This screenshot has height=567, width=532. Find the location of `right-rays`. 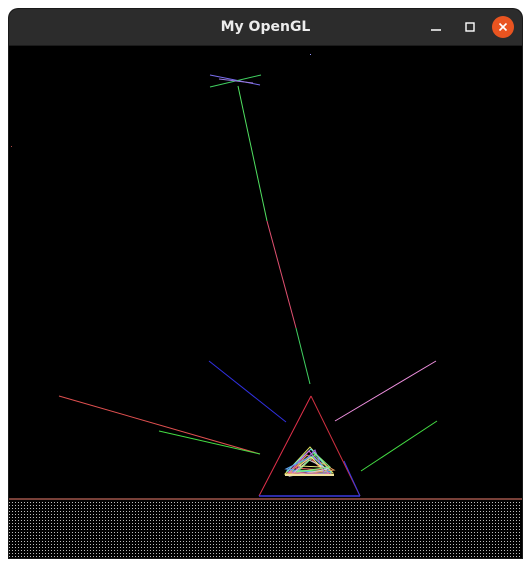

right-rays is located at coordinates (386, 416).